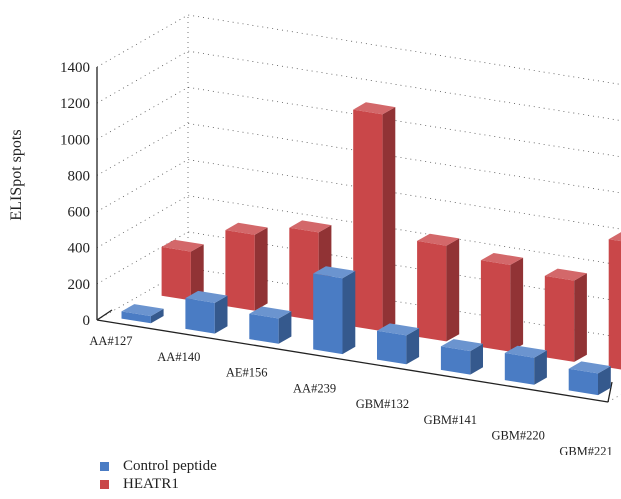 The width and height of the screenshot is (621, 499). I want to click on legend: Control peptide HEATR1, so click(158, 475).